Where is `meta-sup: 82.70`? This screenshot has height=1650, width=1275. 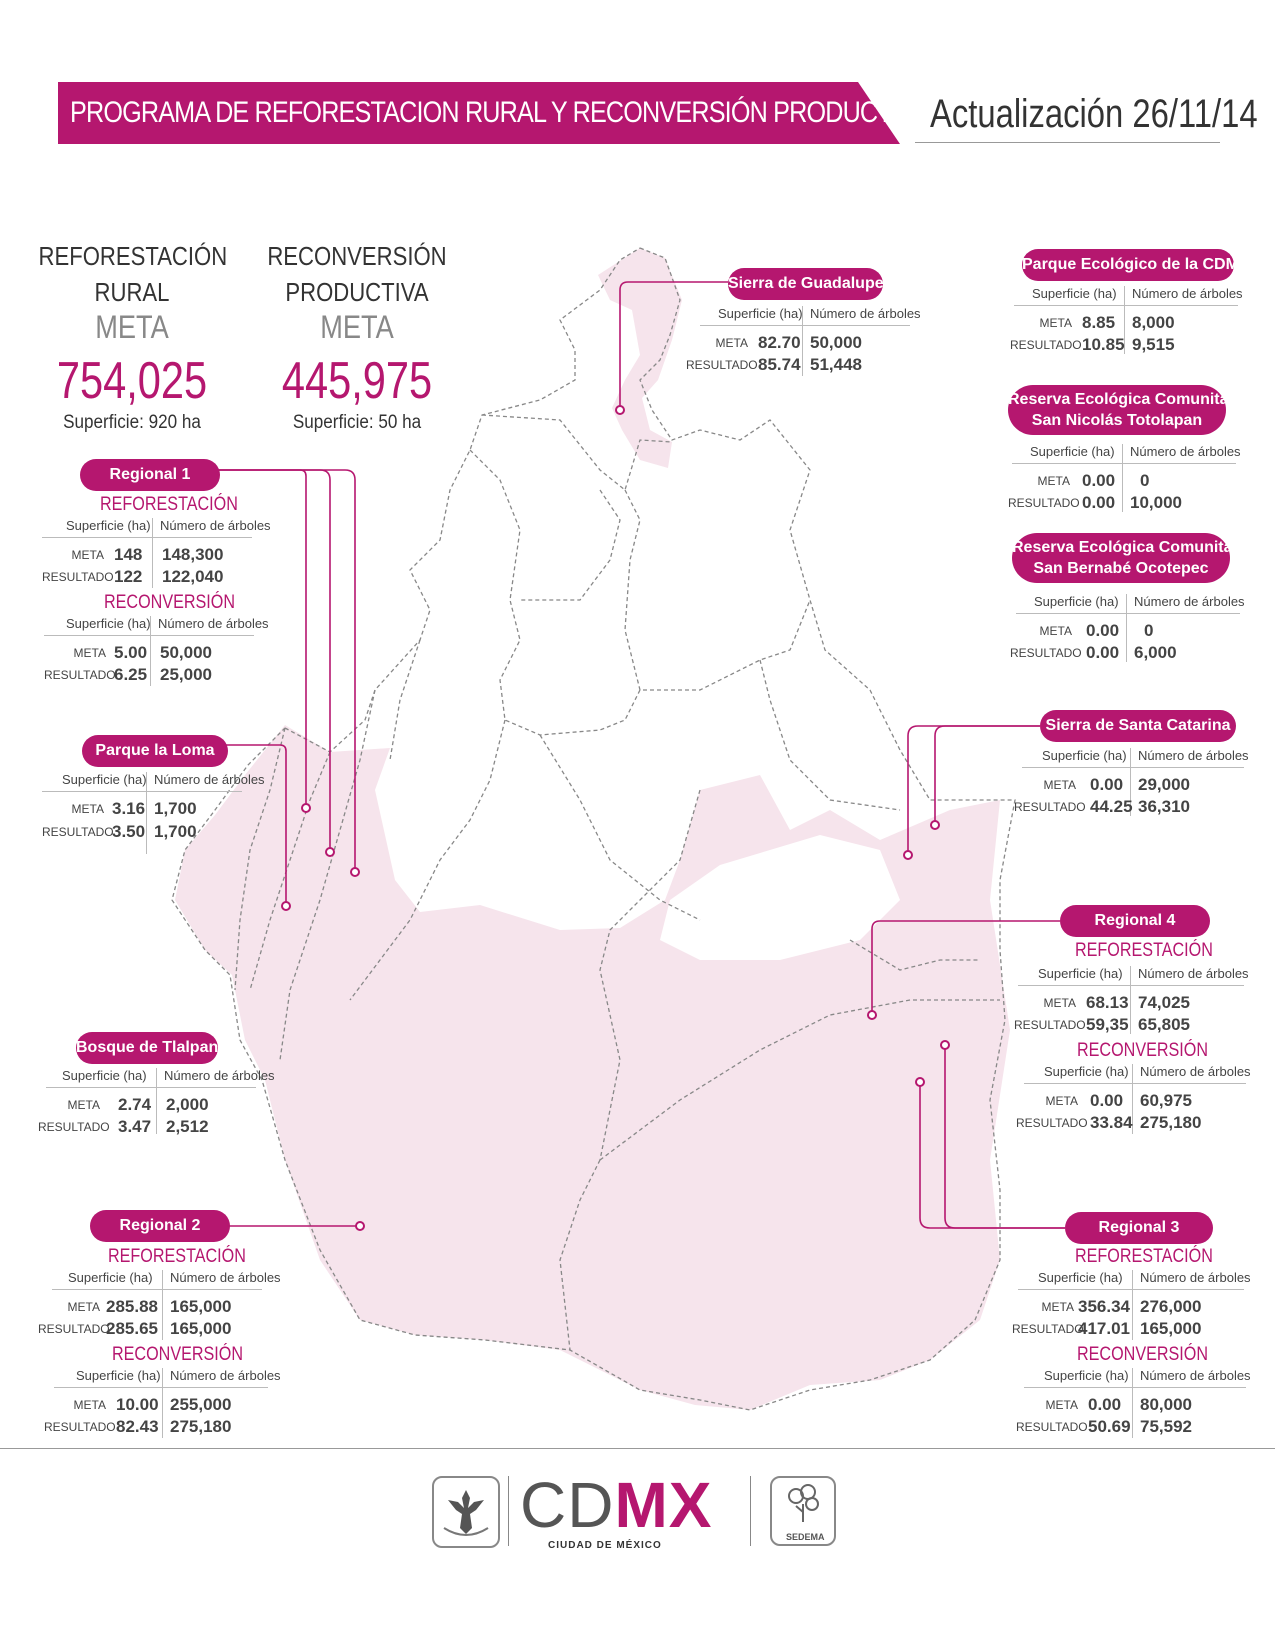
meta-sup: 82.70 is located at coordinates (779, 342).